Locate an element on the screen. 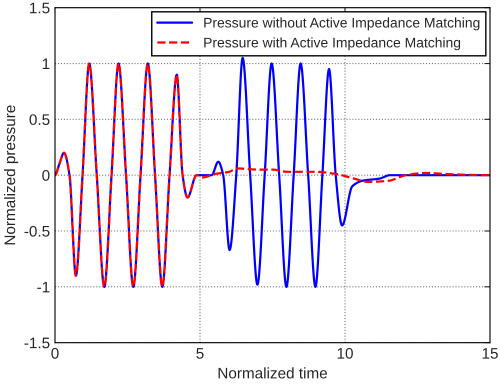  x-tick-label: 5 is located at coordinates (200, 353).